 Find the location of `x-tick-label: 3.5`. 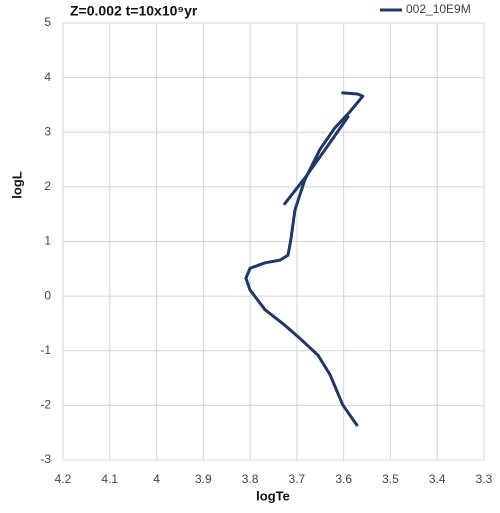

x-tick-label: 3.5 is located at coordinates (390, 479).